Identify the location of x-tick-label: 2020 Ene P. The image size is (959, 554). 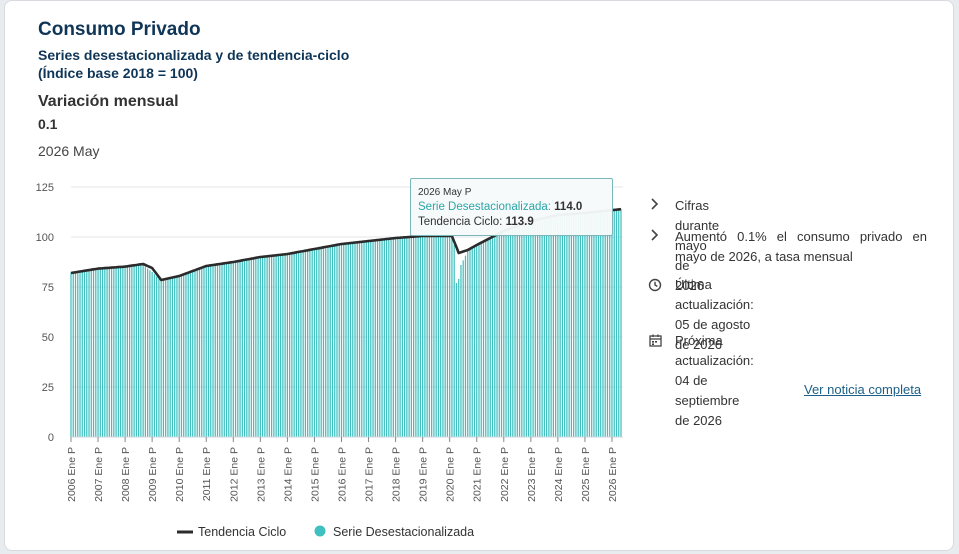
(451, 474).